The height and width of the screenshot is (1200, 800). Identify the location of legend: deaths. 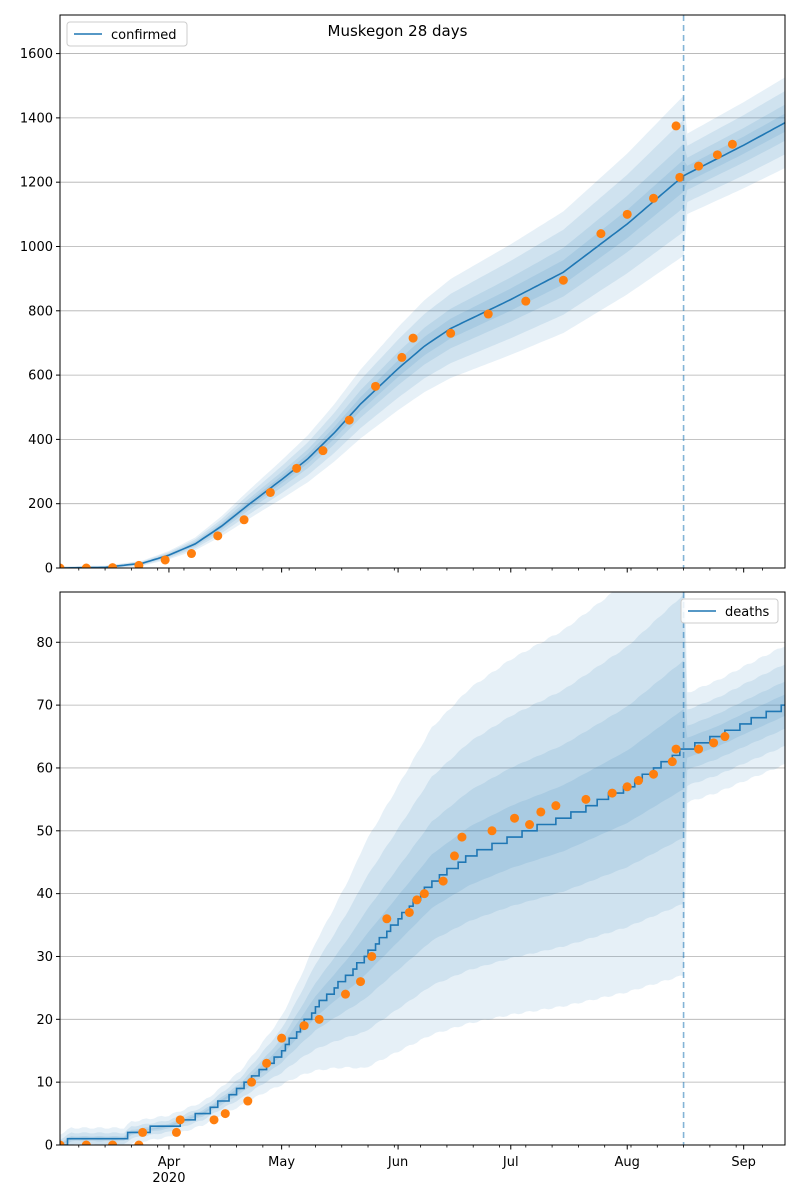
(729, 611).